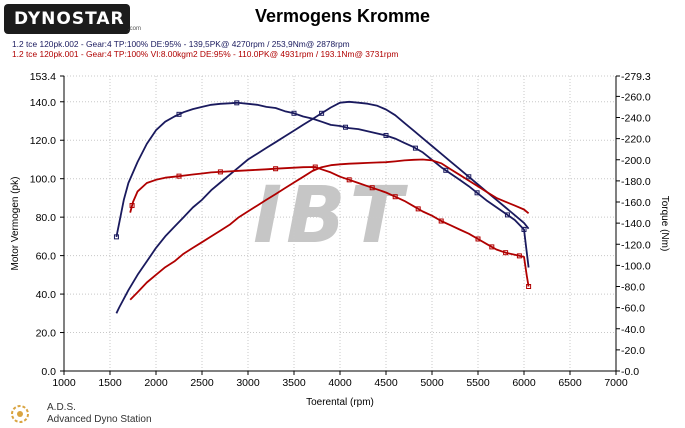  Describe the element at coordinates (202, 383) in the screenshot. I see `x-tick-label: 2500` at that location.